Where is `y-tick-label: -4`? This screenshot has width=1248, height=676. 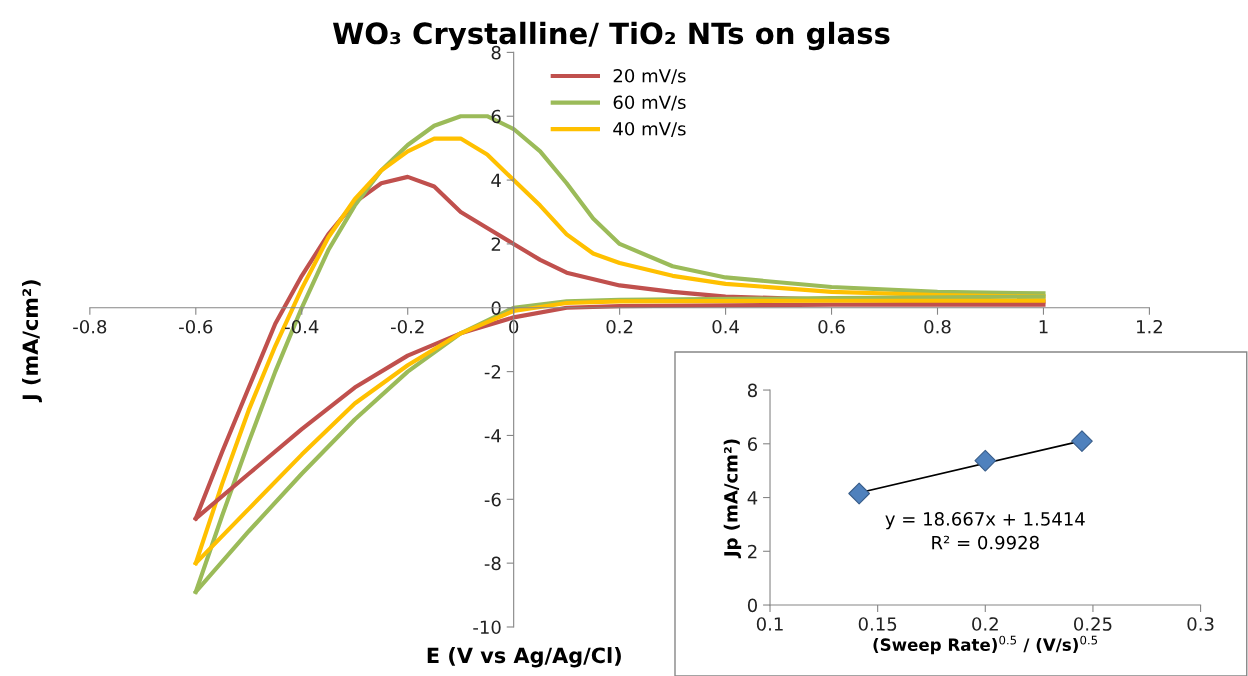
y-tick-label: -4 is located at coordinates (492, 436).